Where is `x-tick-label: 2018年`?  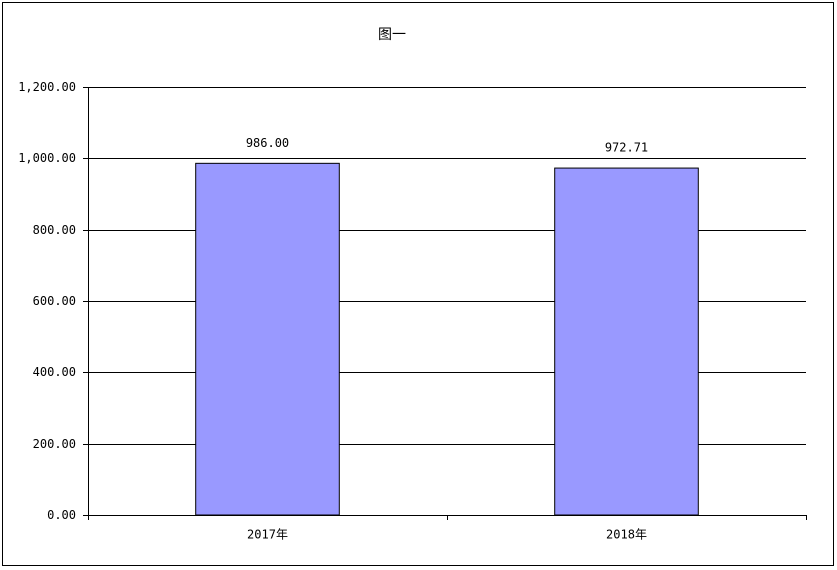
x-tick-label: 2018年 is located at coordinates (626, 535).